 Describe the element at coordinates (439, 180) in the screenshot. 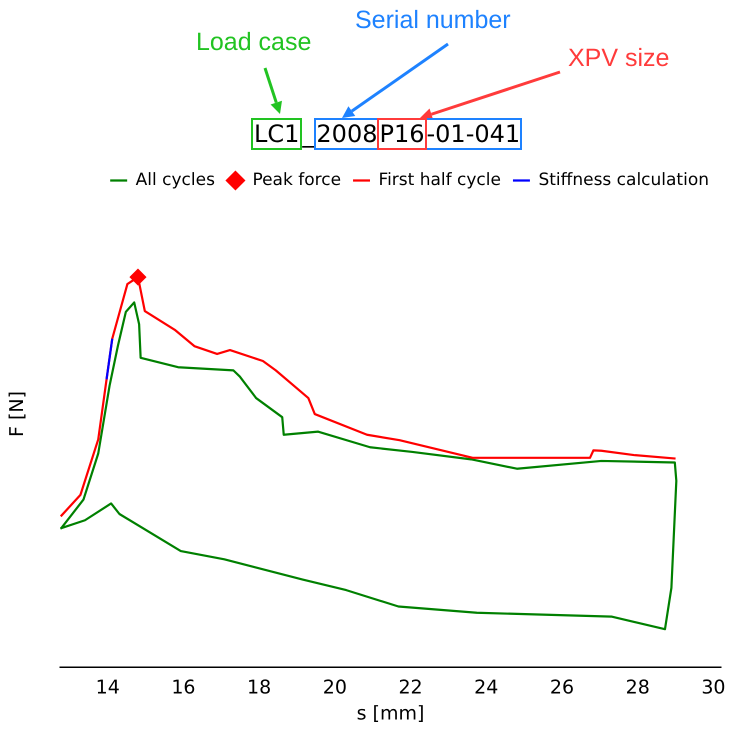

I see `legend-label: First half cycle` at that location.